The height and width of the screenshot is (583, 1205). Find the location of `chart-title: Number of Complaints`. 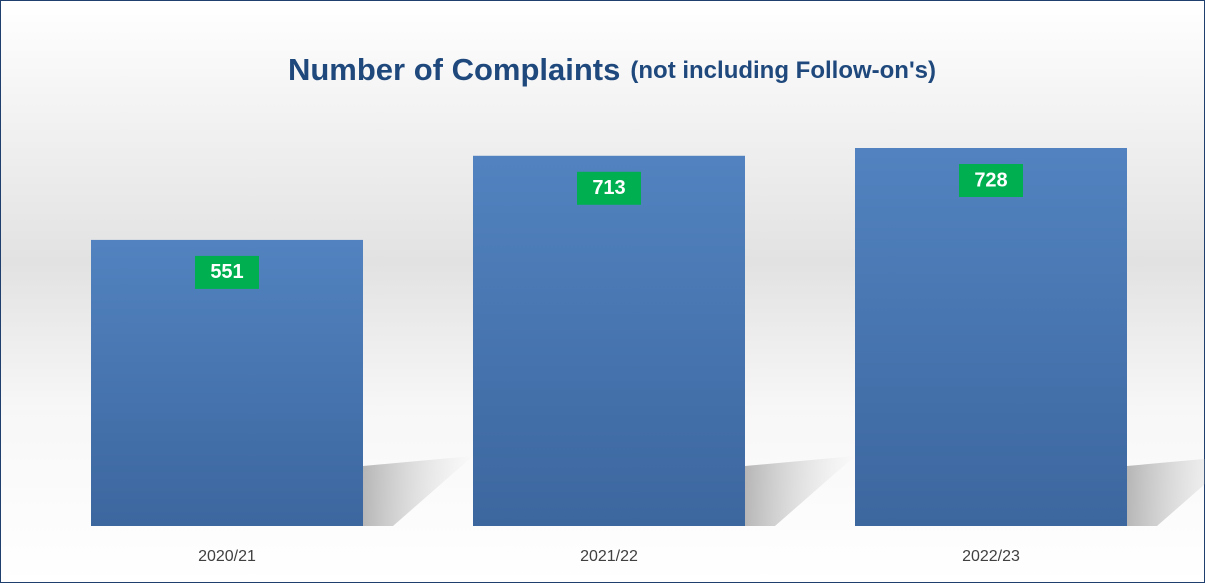

chart-title: Number of Complaints is located at coordinates (454, 69).